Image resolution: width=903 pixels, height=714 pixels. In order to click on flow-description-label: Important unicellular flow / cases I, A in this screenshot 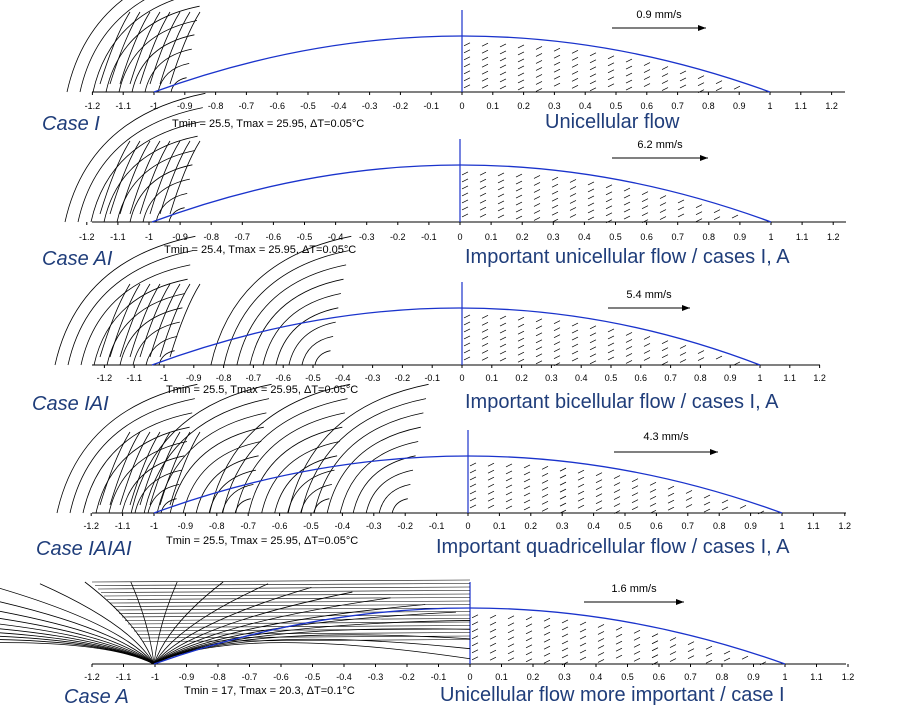, I will do `click(627, 257)`.